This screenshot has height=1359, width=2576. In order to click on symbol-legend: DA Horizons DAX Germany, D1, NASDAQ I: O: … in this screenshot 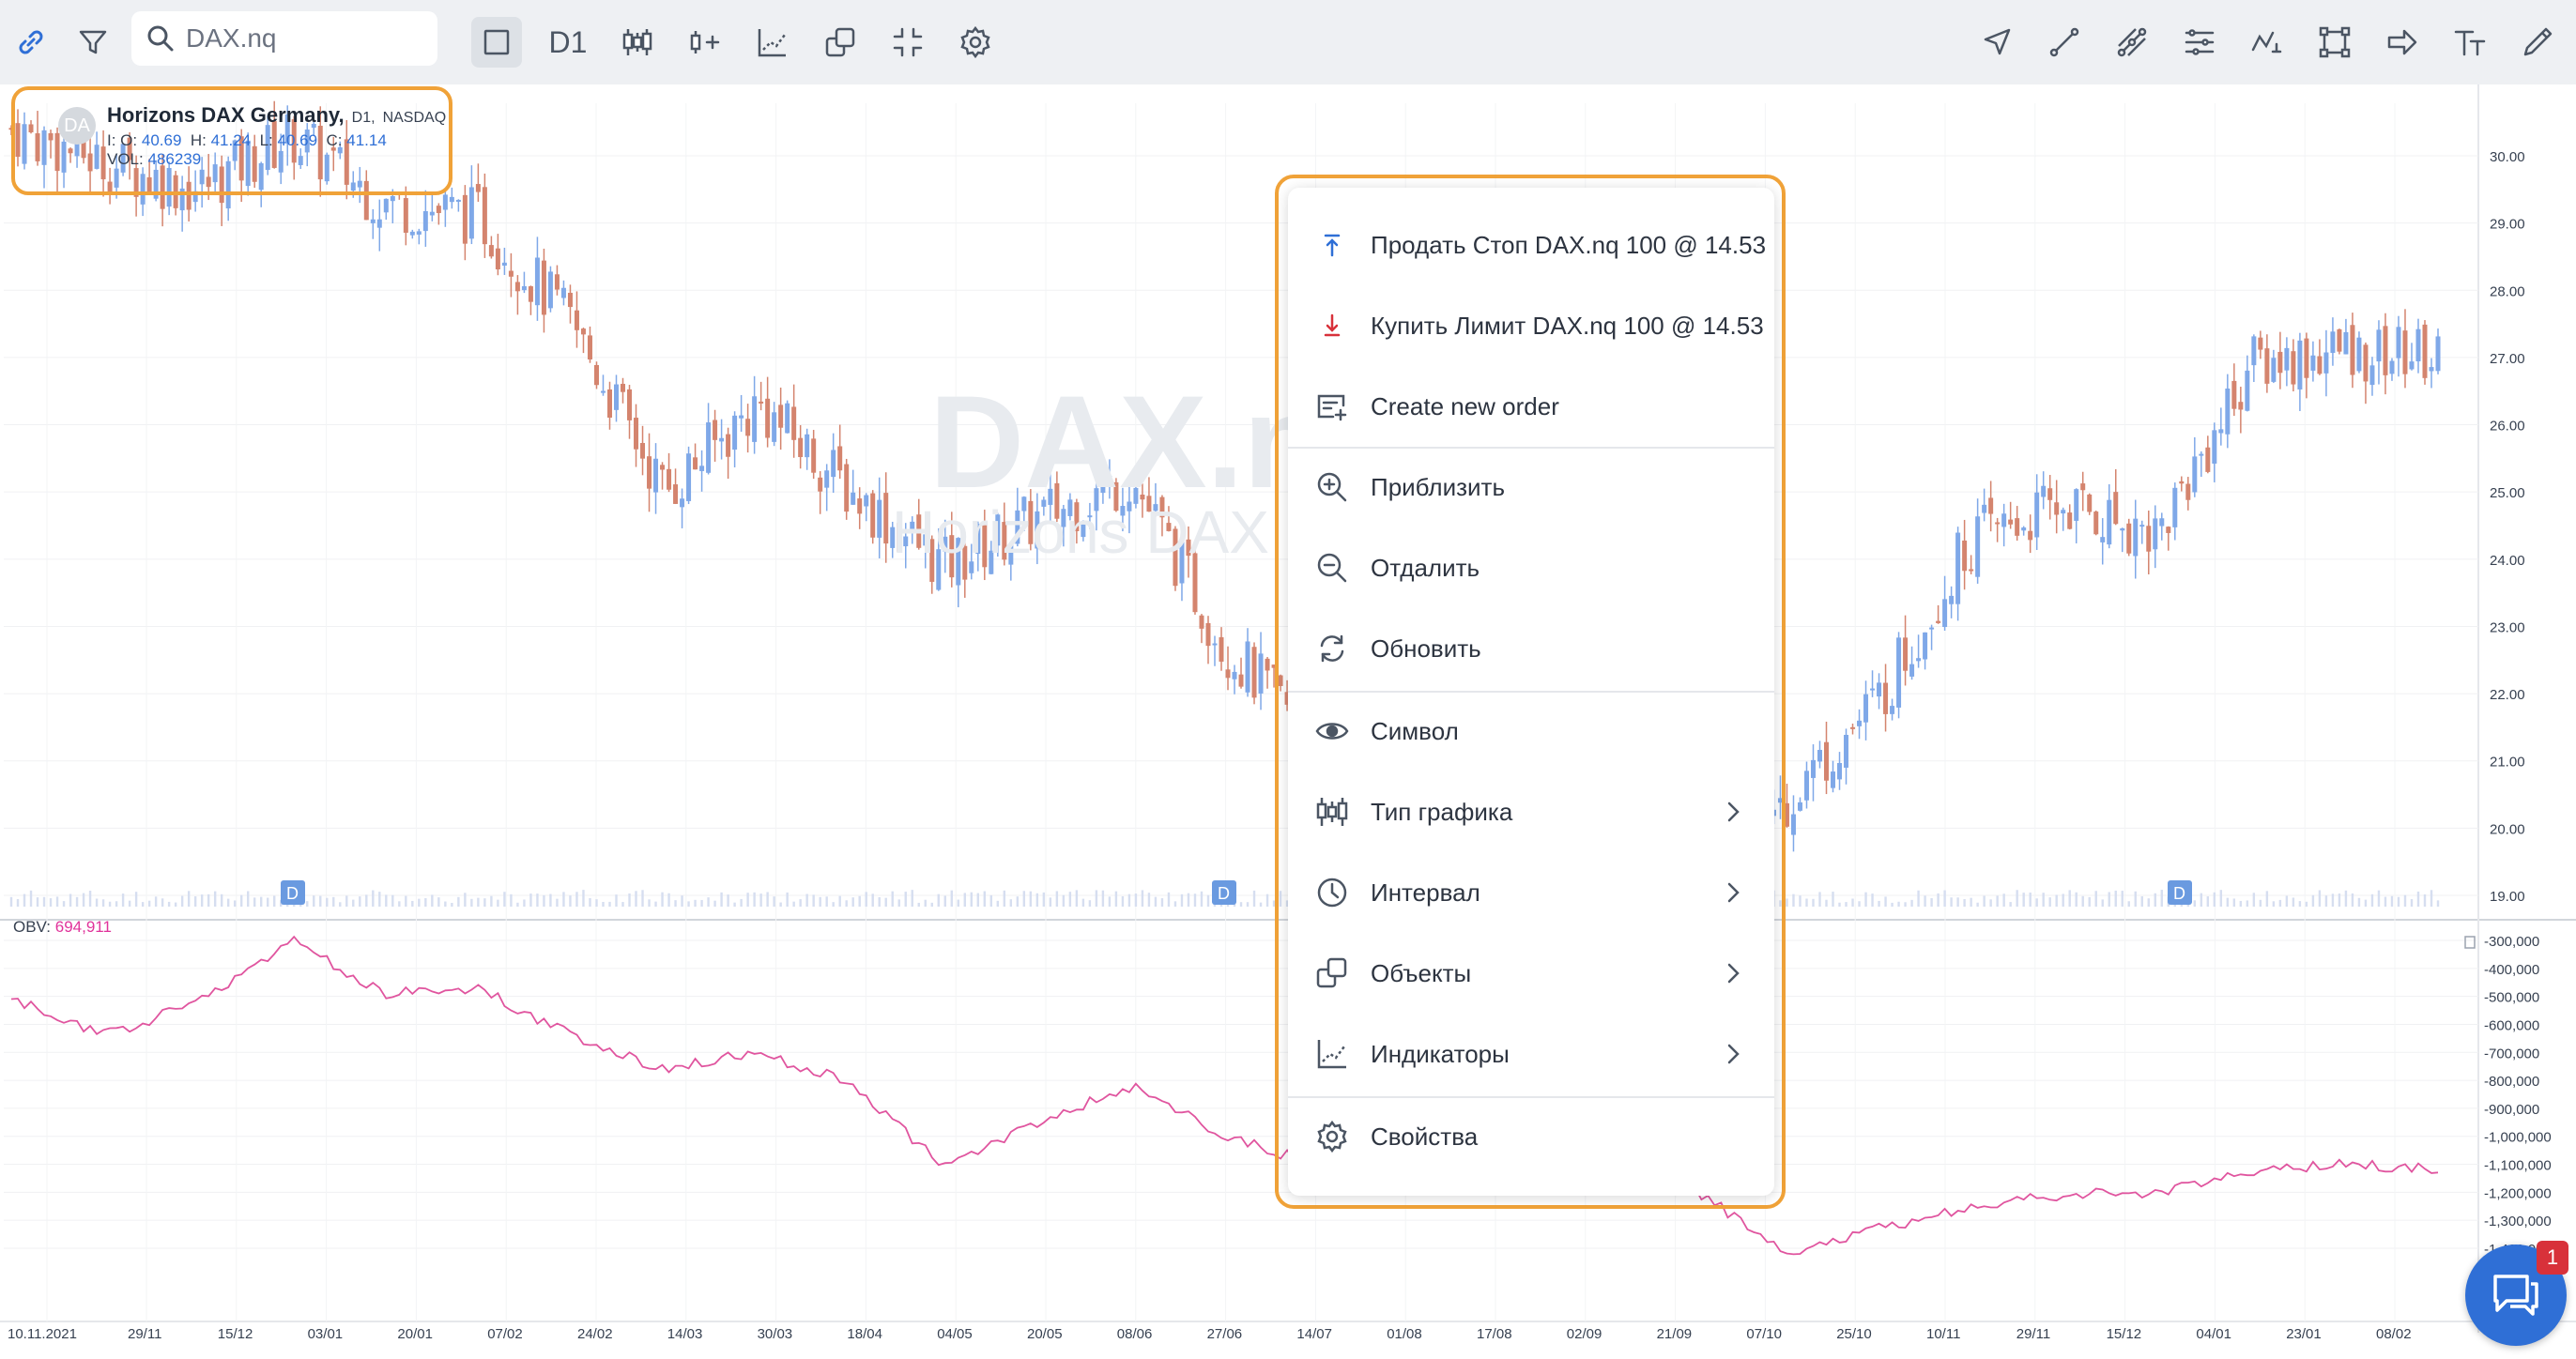, I will do `click(232, 140)`.